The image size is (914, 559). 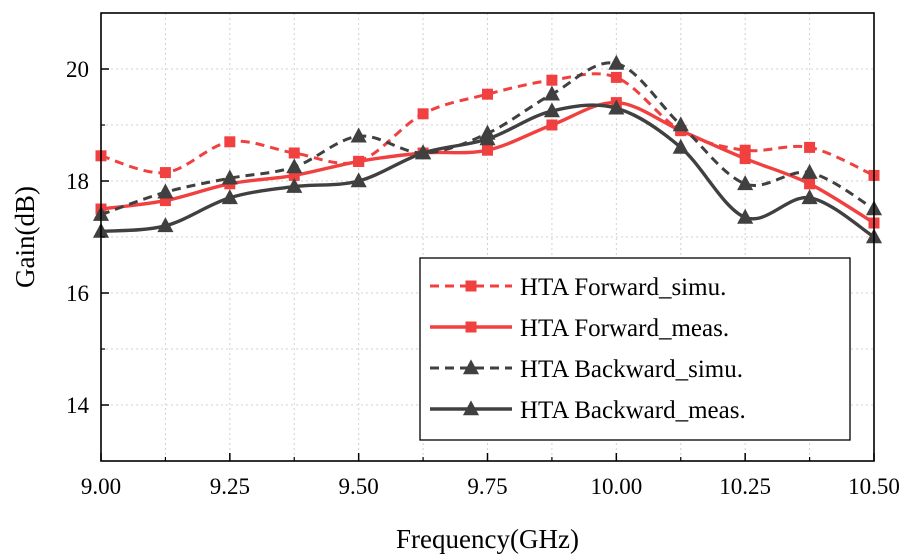 What do you see at coordinates (78, 405) in the screenshot?
I see `y-tick-label: 14` at bounding box center [78, 405].